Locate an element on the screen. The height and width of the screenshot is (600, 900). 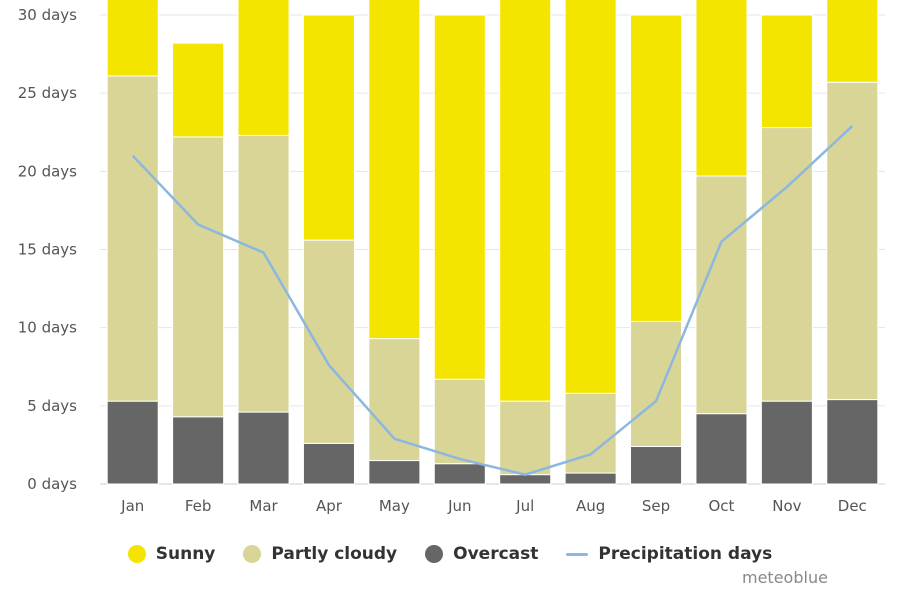
bar-sunny-oct is located at coordinates (721, 88).